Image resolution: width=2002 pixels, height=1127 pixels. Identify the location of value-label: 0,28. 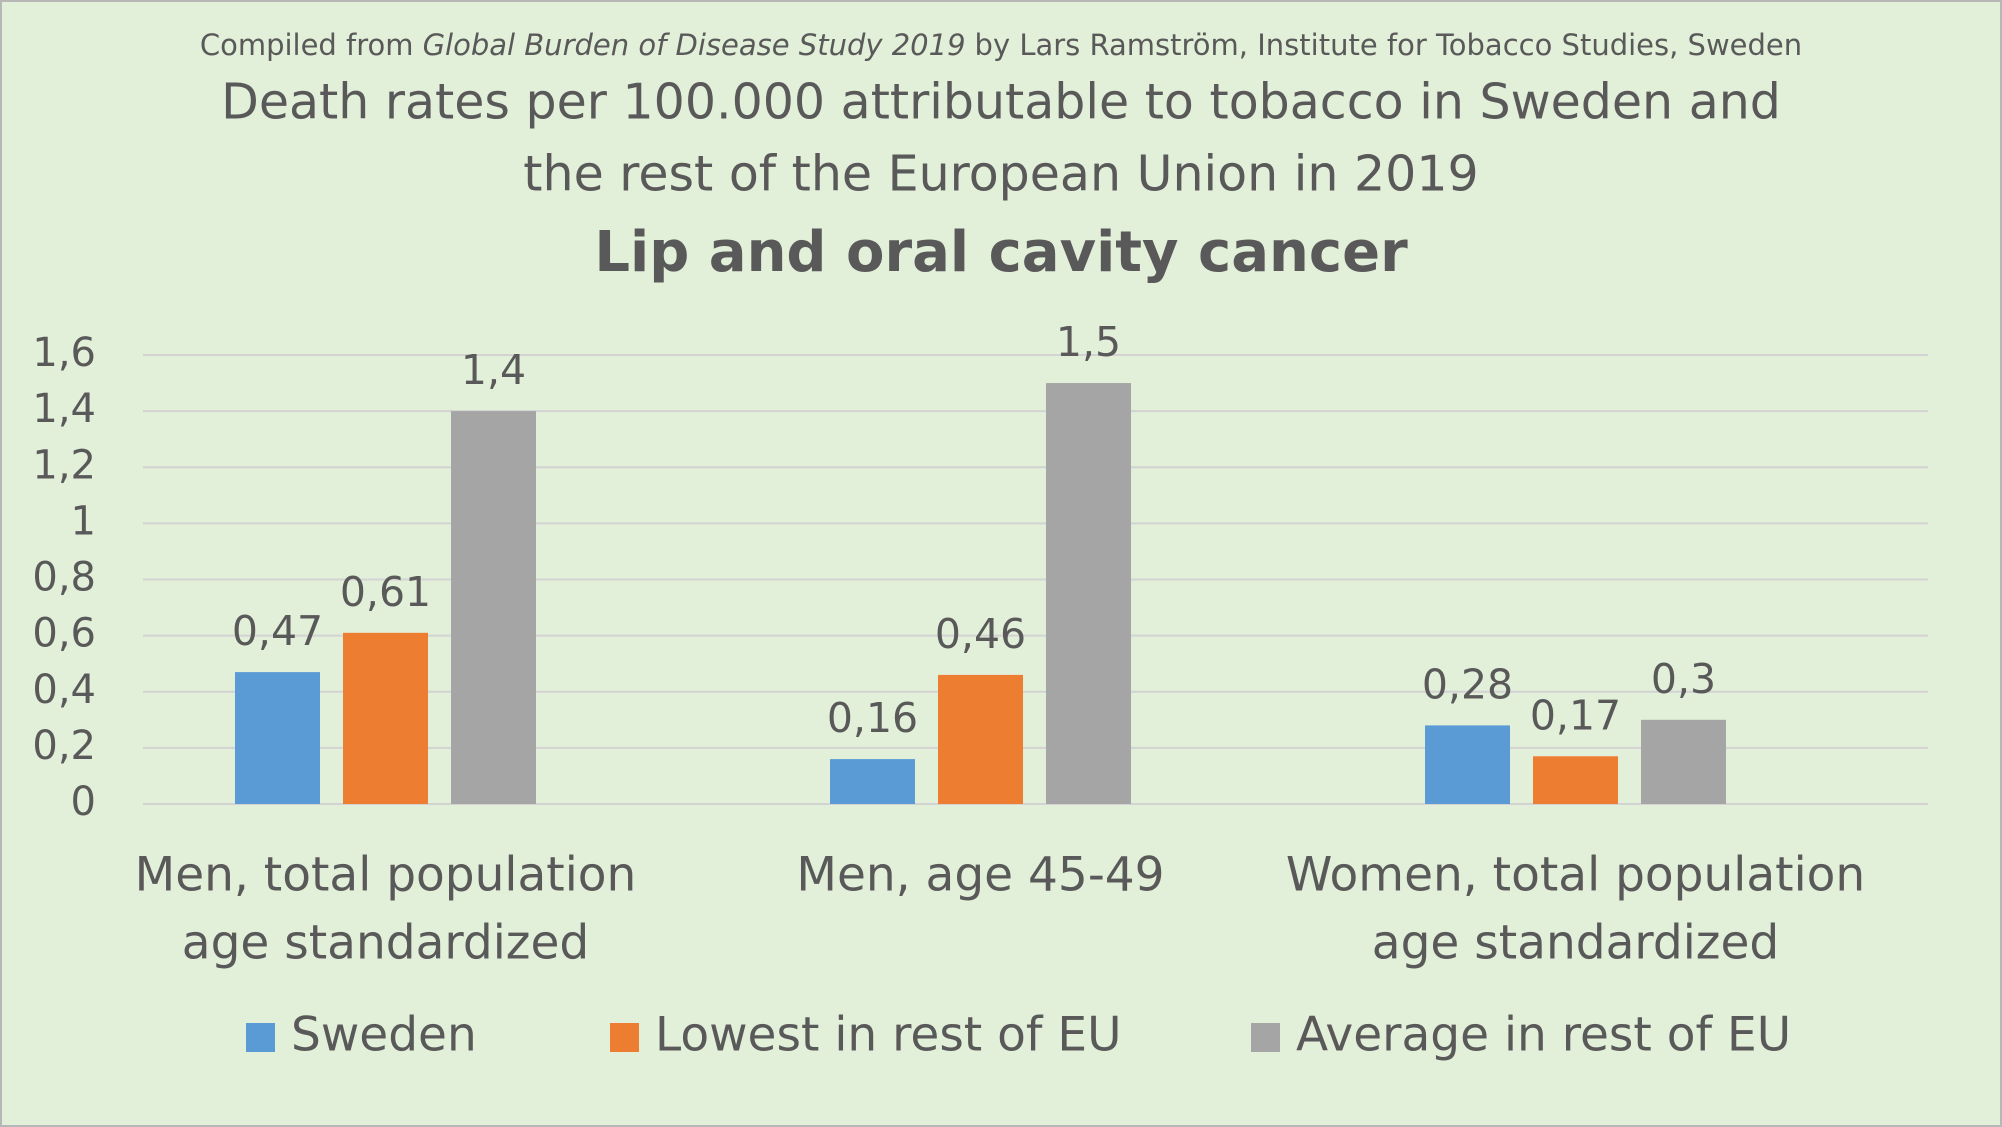
(1467, 684).